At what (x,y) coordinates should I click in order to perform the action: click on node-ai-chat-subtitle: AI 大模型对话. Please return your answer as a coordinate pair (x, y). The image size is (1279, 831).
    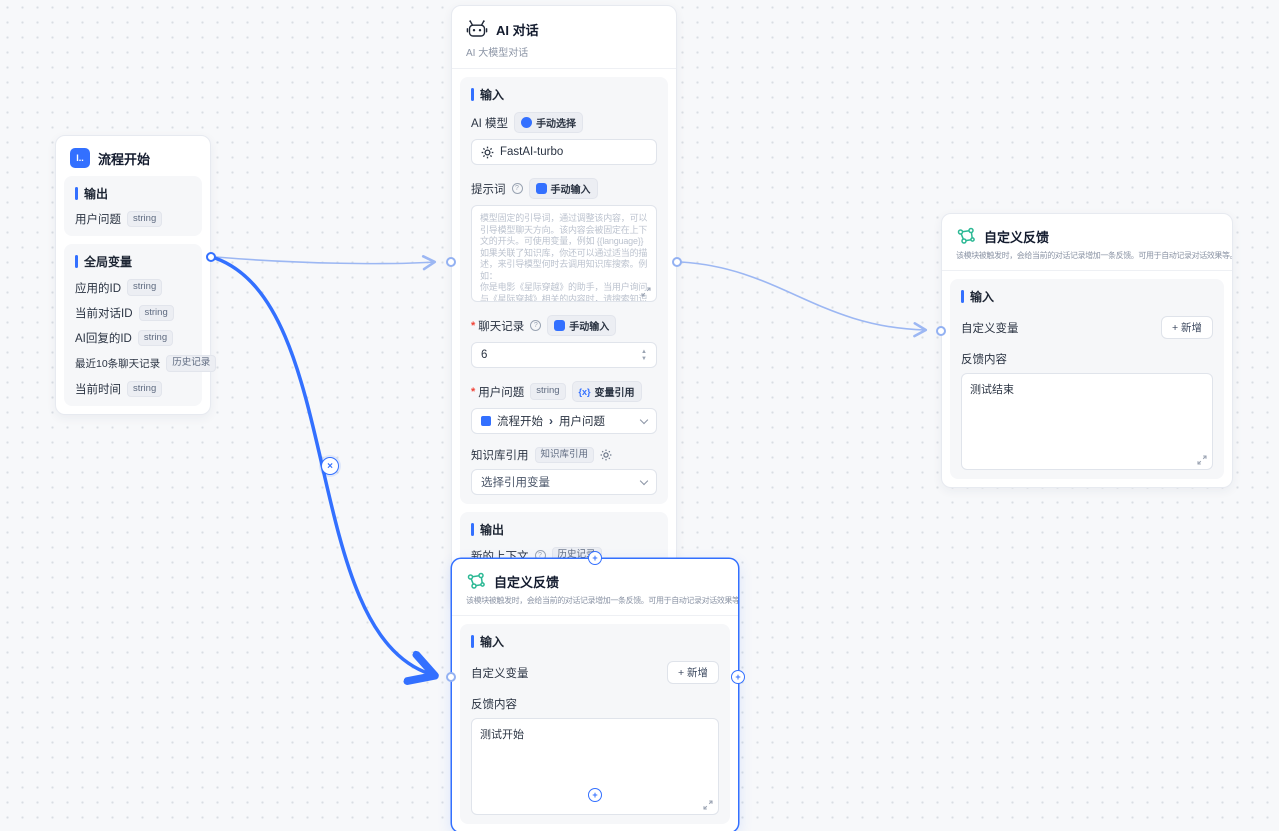
    Looking at the image, I should click on (497, 53).